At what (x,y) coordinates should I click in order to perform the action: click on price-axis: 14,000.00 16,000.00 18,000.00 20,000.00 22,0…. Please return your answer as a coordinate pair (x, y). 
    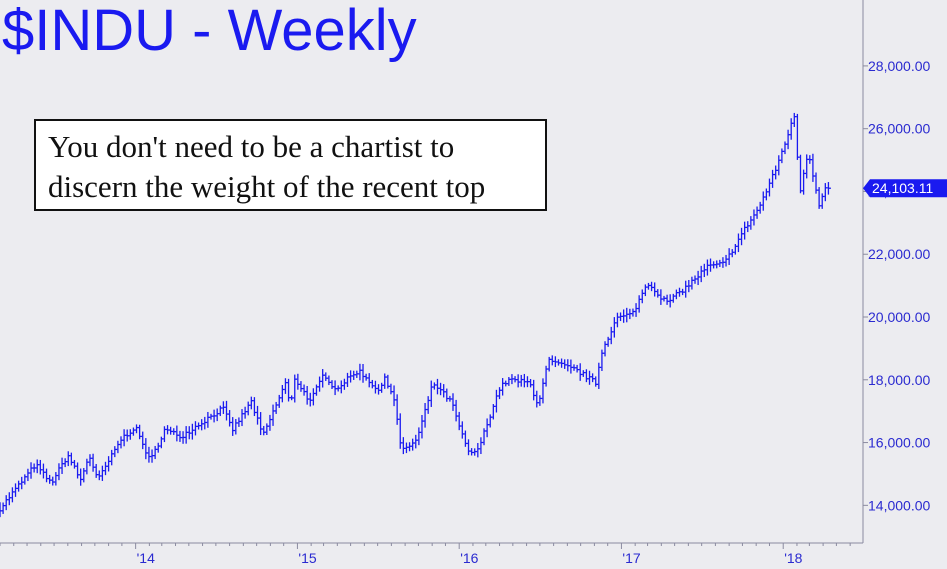
    Looking at the image, I should click on (896, 285).